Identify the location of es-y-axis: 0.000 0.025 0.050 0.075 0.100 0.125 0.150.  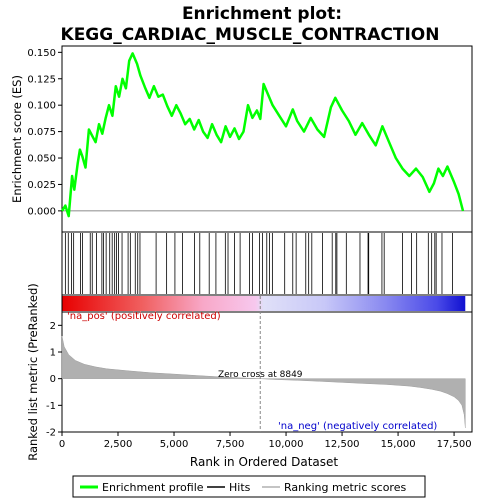
(44, 132).